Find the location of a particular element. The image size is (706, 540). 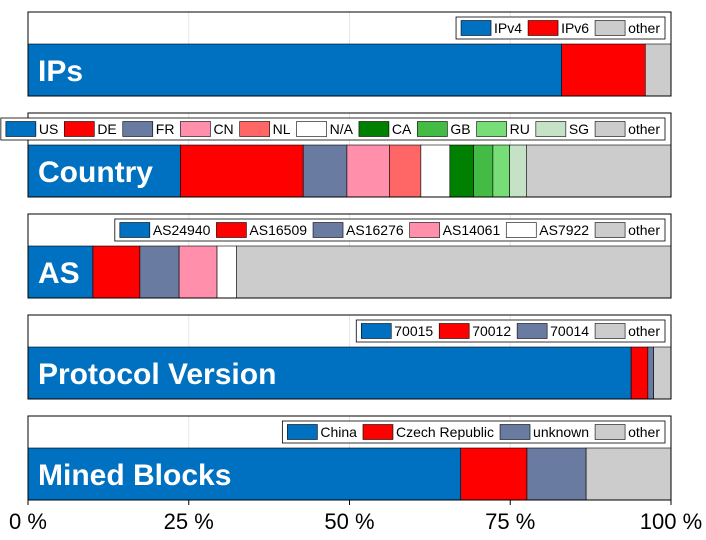

legend-label-gb: GB is located at coordinates (460, 129).